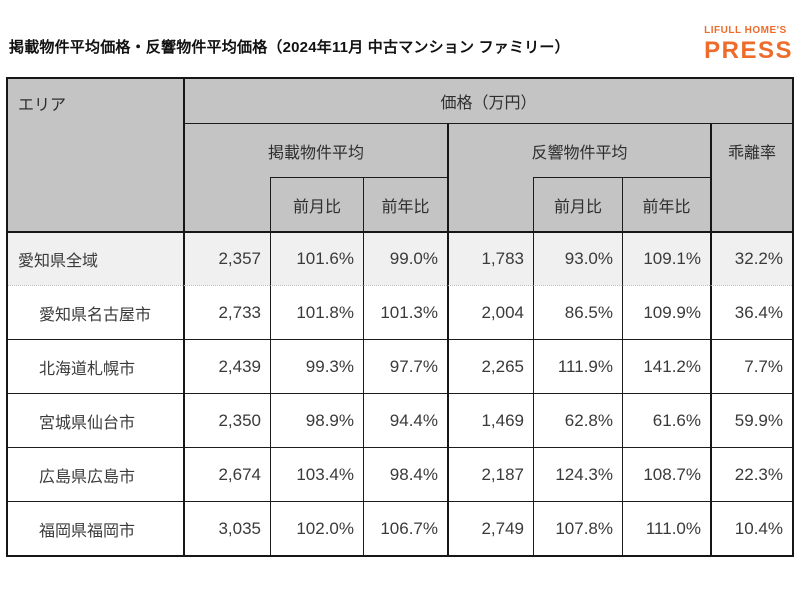 This screenshot has width=800, height=600. I want to click on cell-listed-yoy: 99.0%, so click(405, 258).